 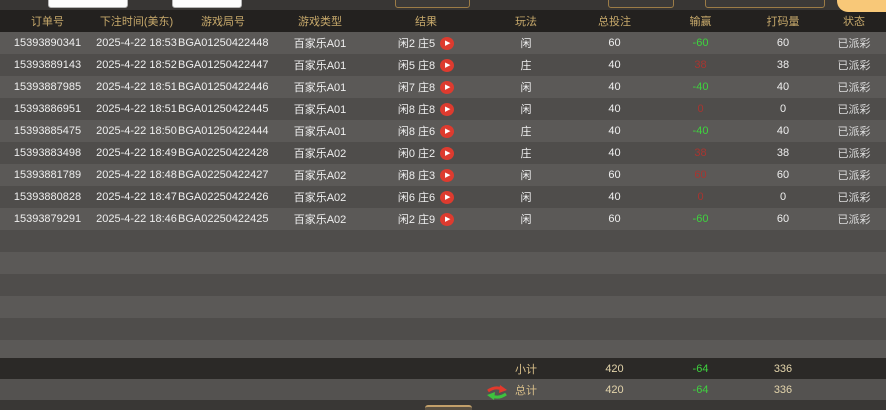 I want to click on result-cell: 闲5 庄8 ▶, so click(x=426, y=65).